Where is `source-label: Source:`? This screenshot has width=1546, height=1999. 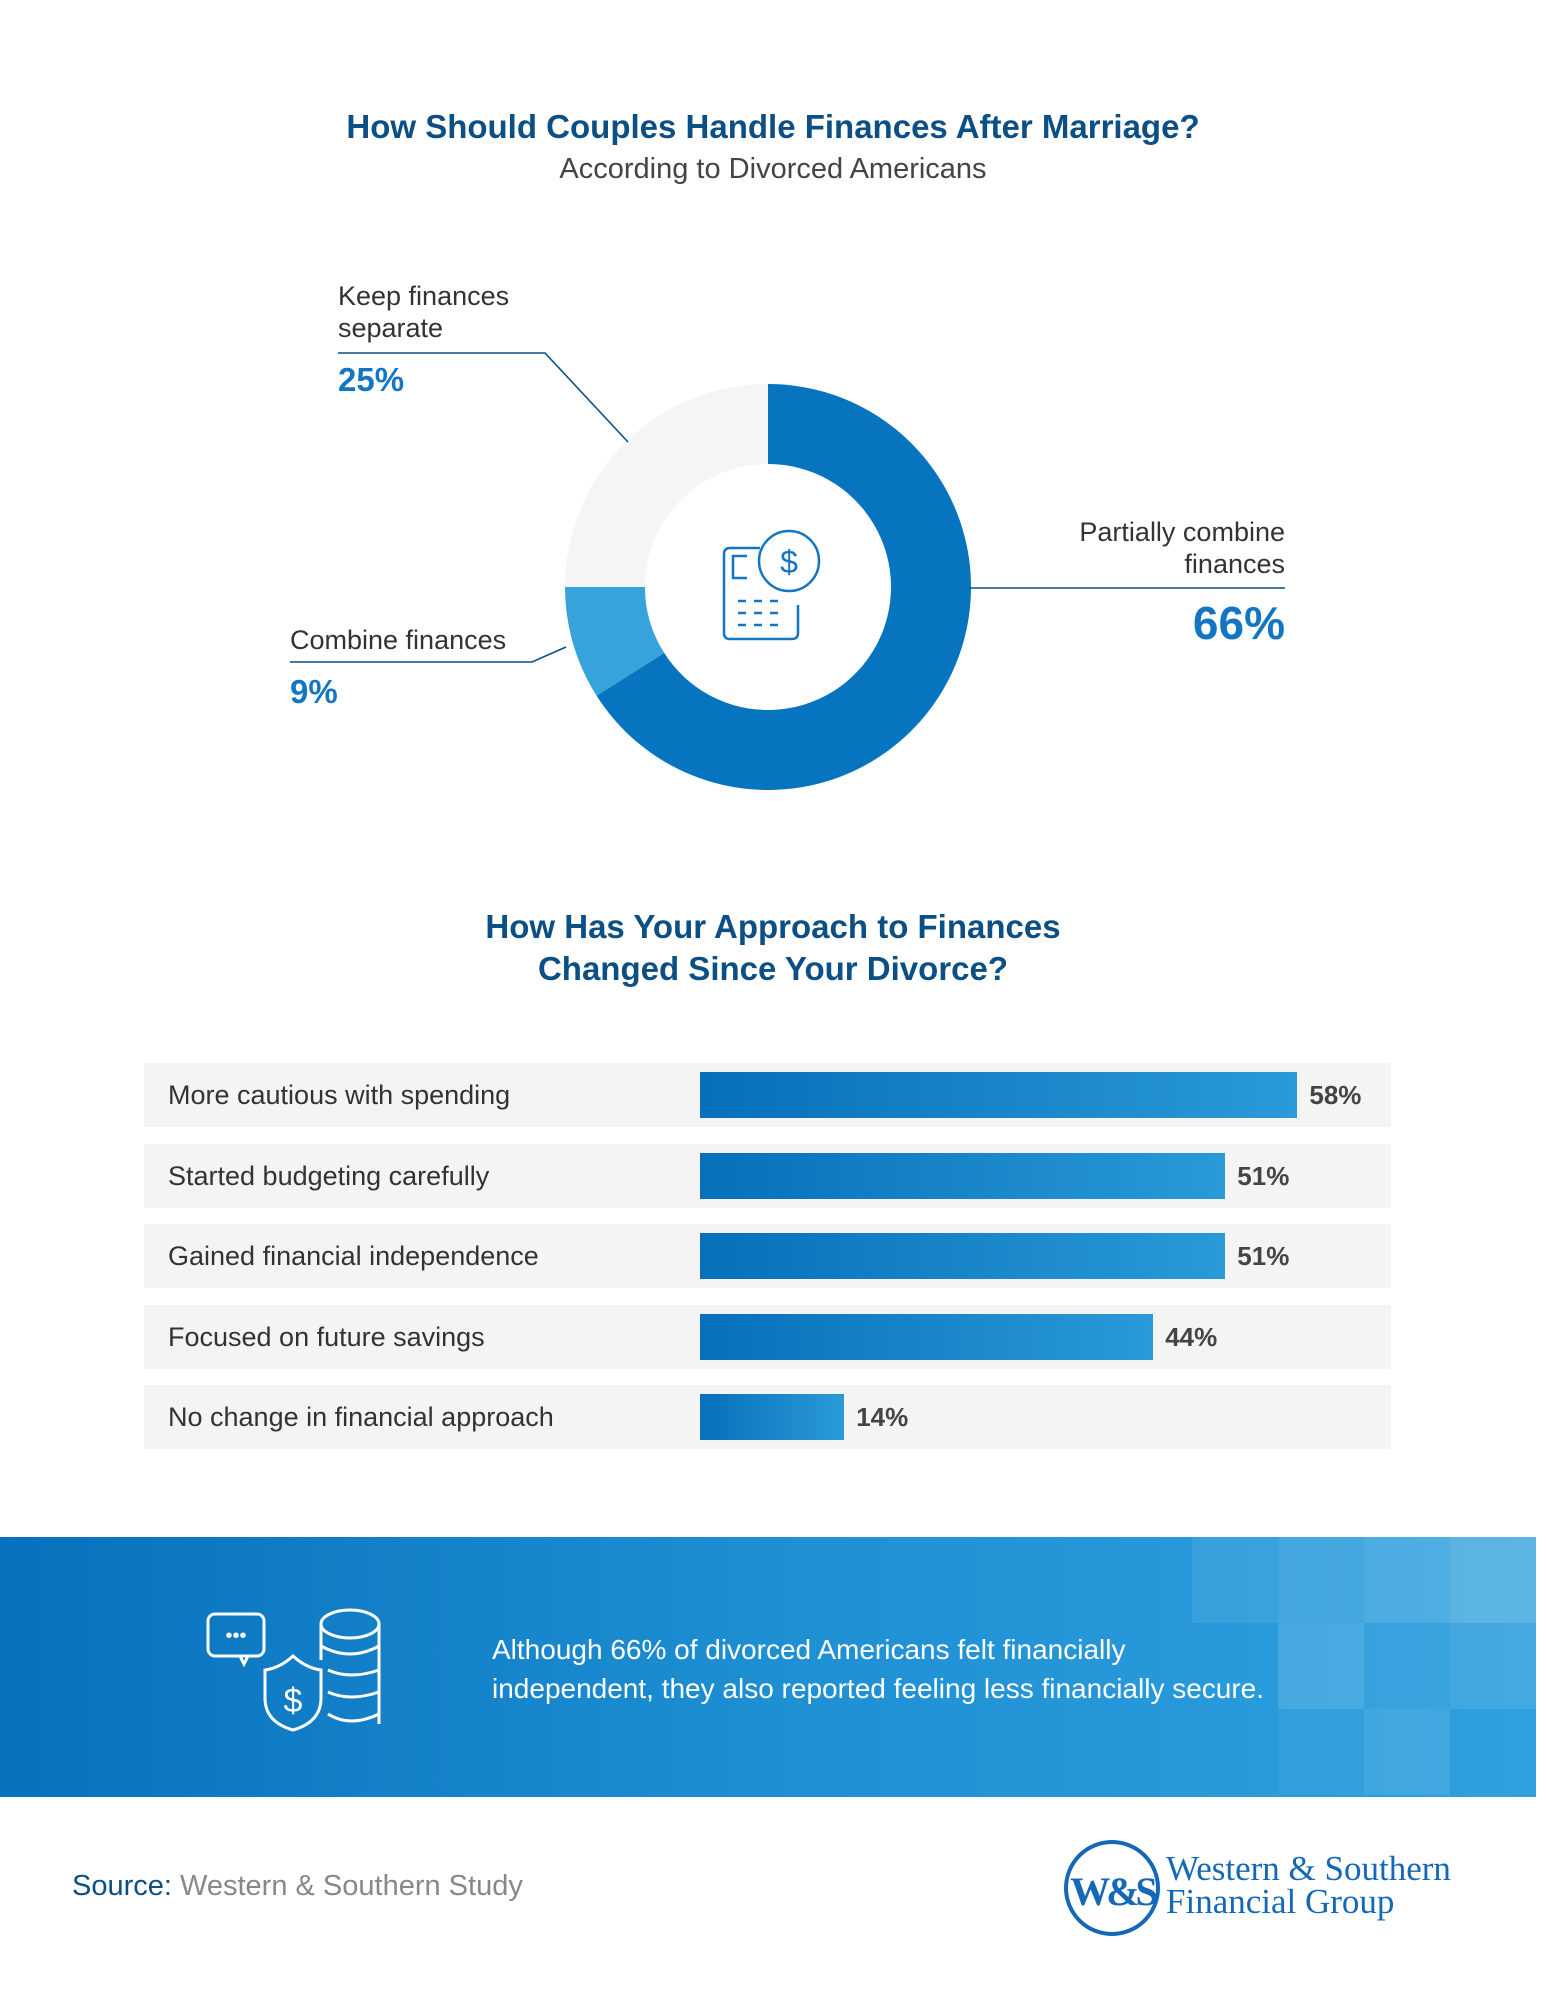
source-label: Source: is located at coordinates (122, 1886).